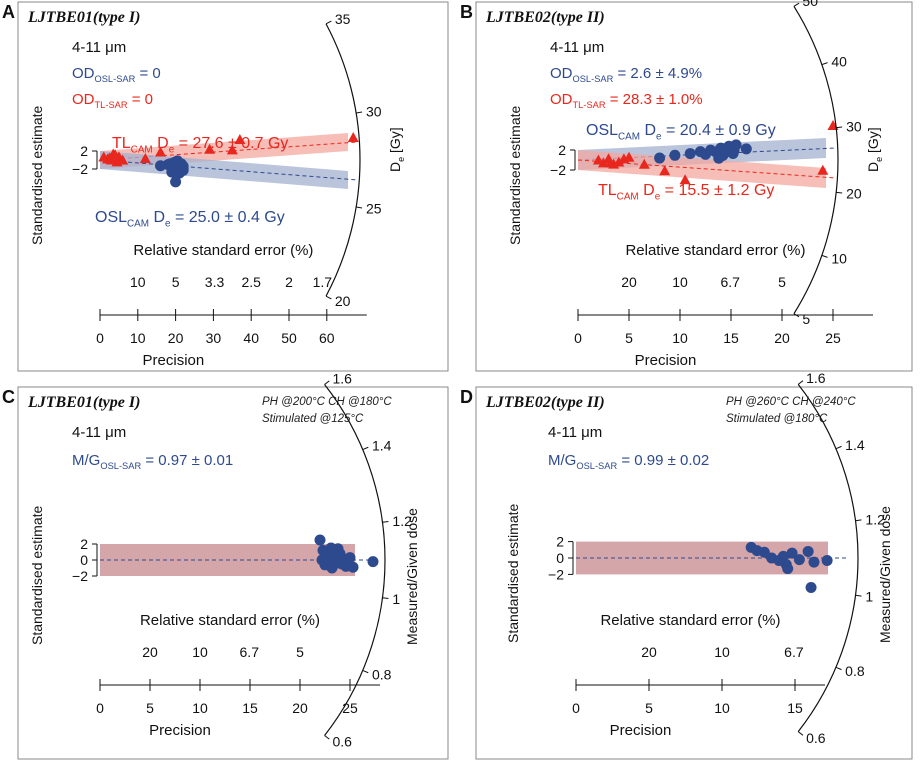  What do you see at coordinates (816, 738) in the screenshot?
I see `radial-tick-label: 0.6` at bounding box center [816, 738].